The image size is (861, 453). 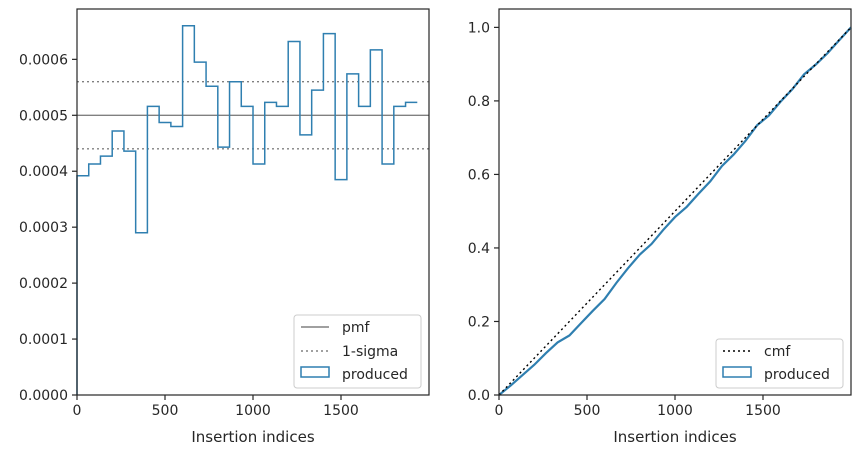 I want to click on 0-y-tick-label: 0.0002, so click(x=43, y=284).